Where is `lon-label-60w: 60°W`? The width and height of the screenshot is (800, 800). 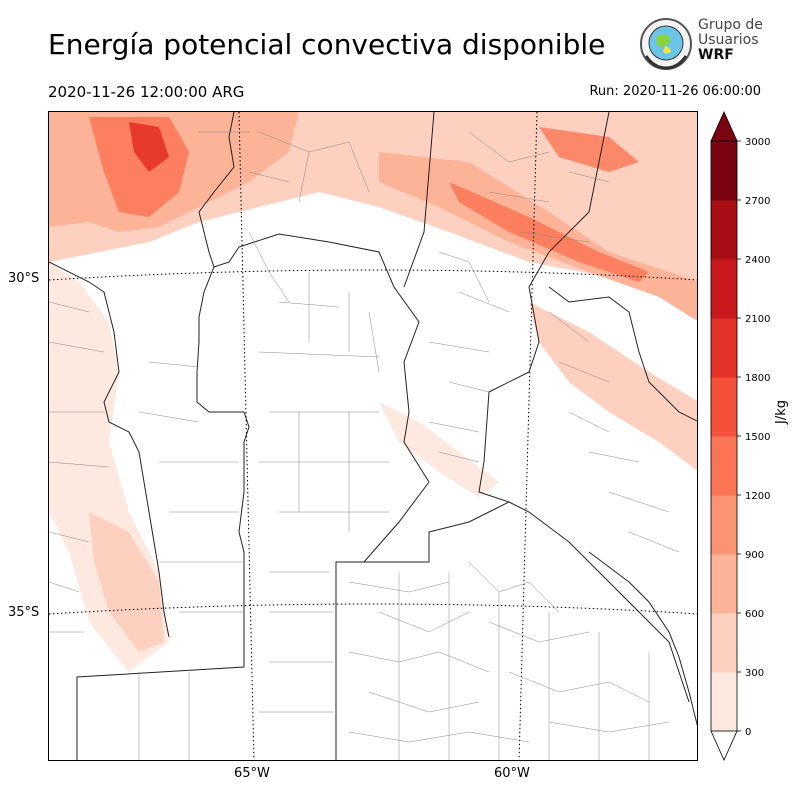
lon-label-60w: 60°W is located at coordinates (512, 773).